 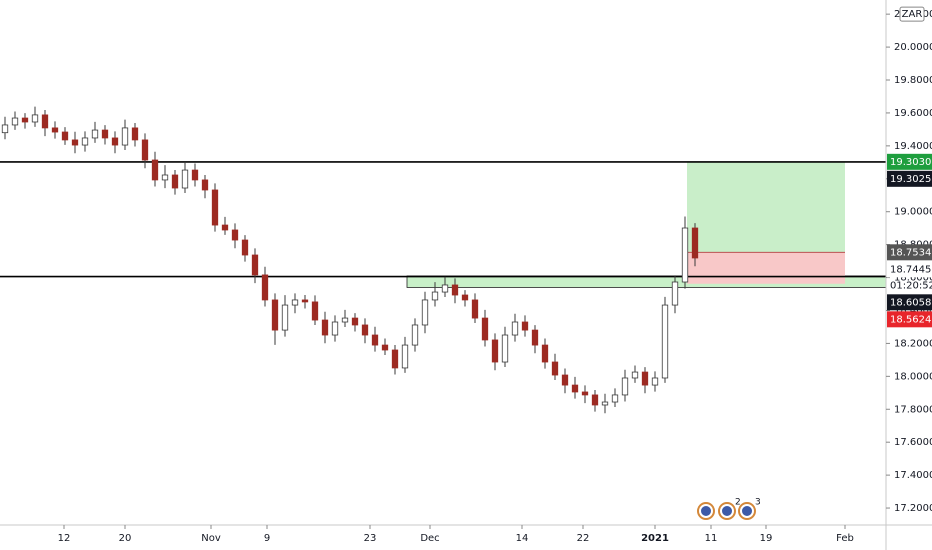 I want to click on y-tick-label: 19.00000, so click(x=913, y=212).